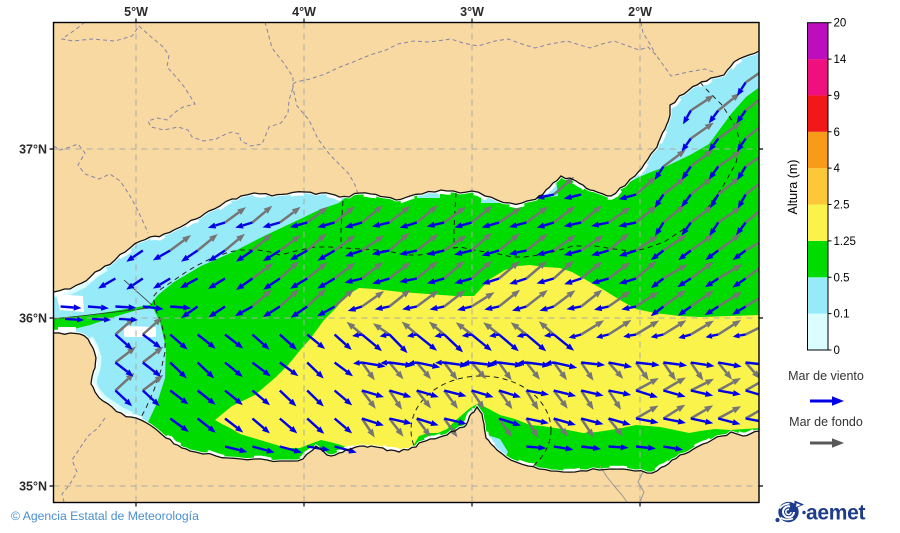  Describe the element at coordinates (304, 12) in the screenshot. I see `svg-text: 4°W` at that location.